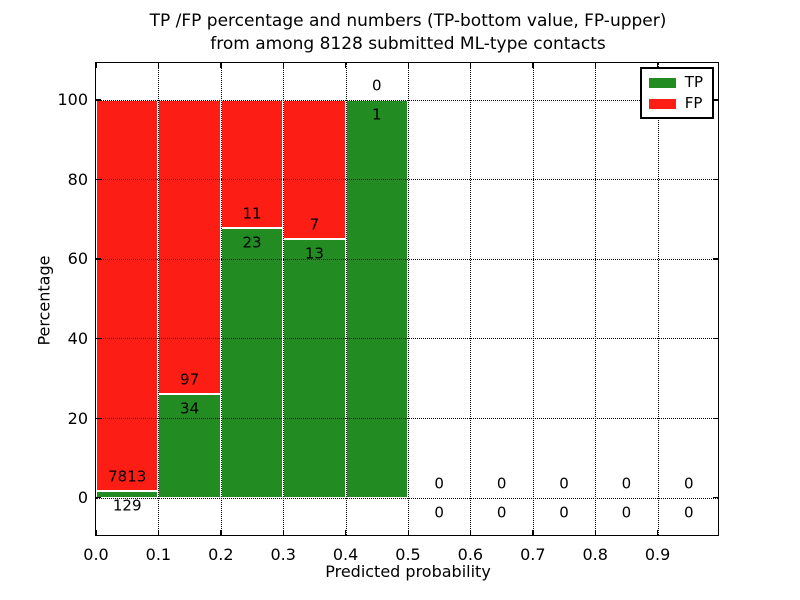 The height and width of the screenshot is (600, 800). What do you see at coordinates (595, 554) in the screenshot?
I see `x-tick-label: 0.8` at bounding box center [595, 554].